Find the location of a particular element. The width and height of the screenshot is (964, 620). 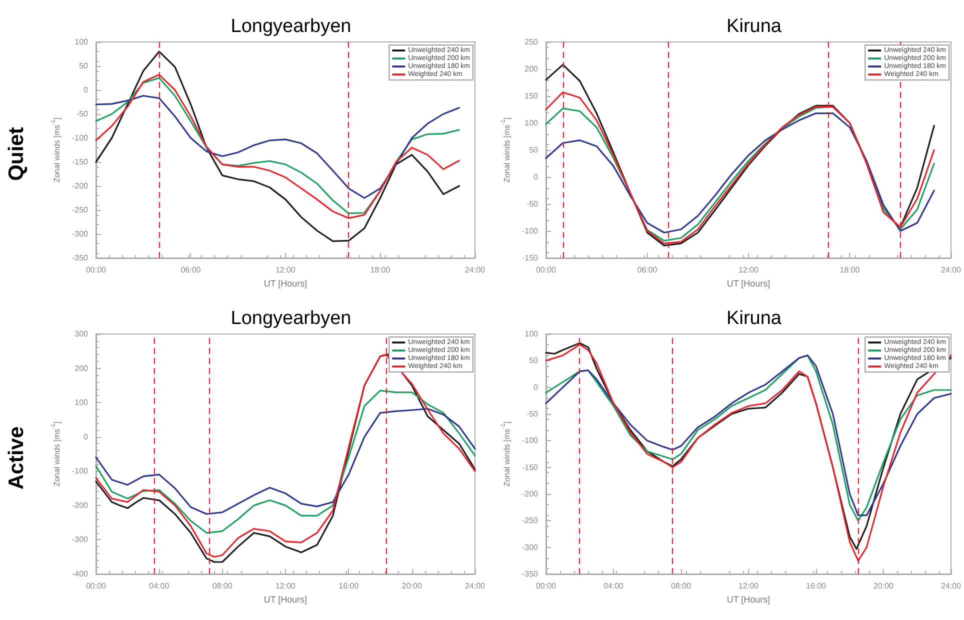

text: Active is located at coordinates (16, 458).